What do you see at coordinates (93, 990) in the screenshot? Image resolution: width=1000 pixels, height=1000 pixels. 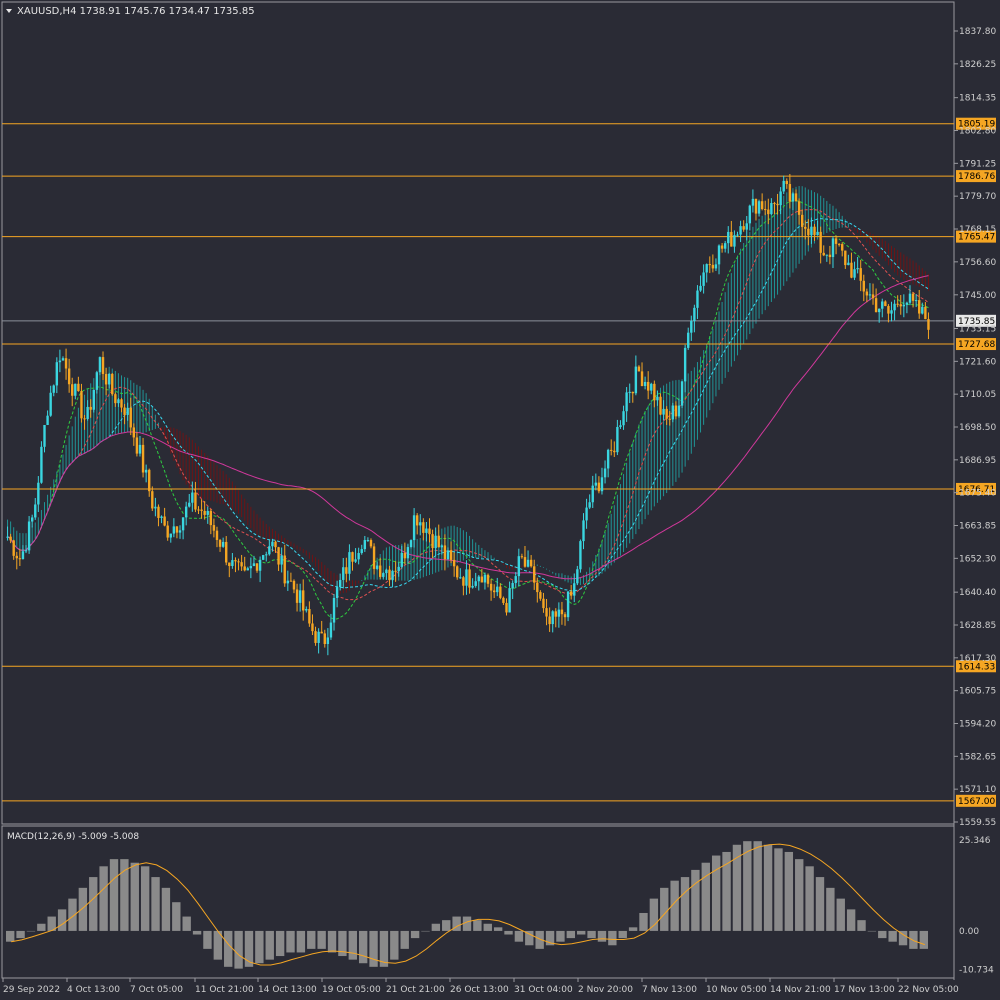 I see `time-tick-label: 4 Oct 13:00` at bounding box center [93, 990].